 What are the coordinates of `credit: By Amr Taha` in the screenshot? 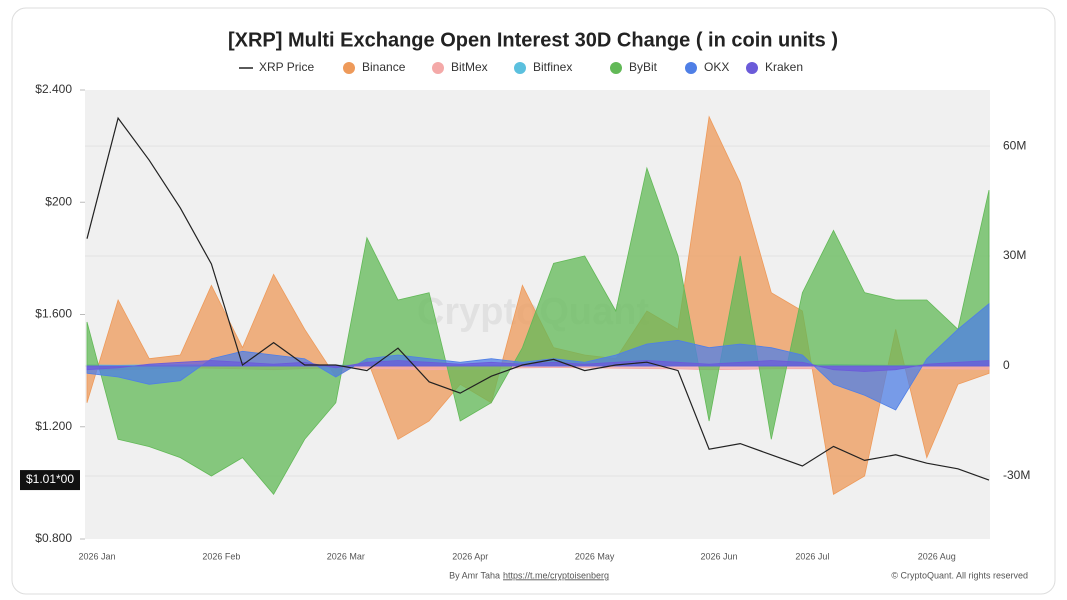 It's located at (474, 575).